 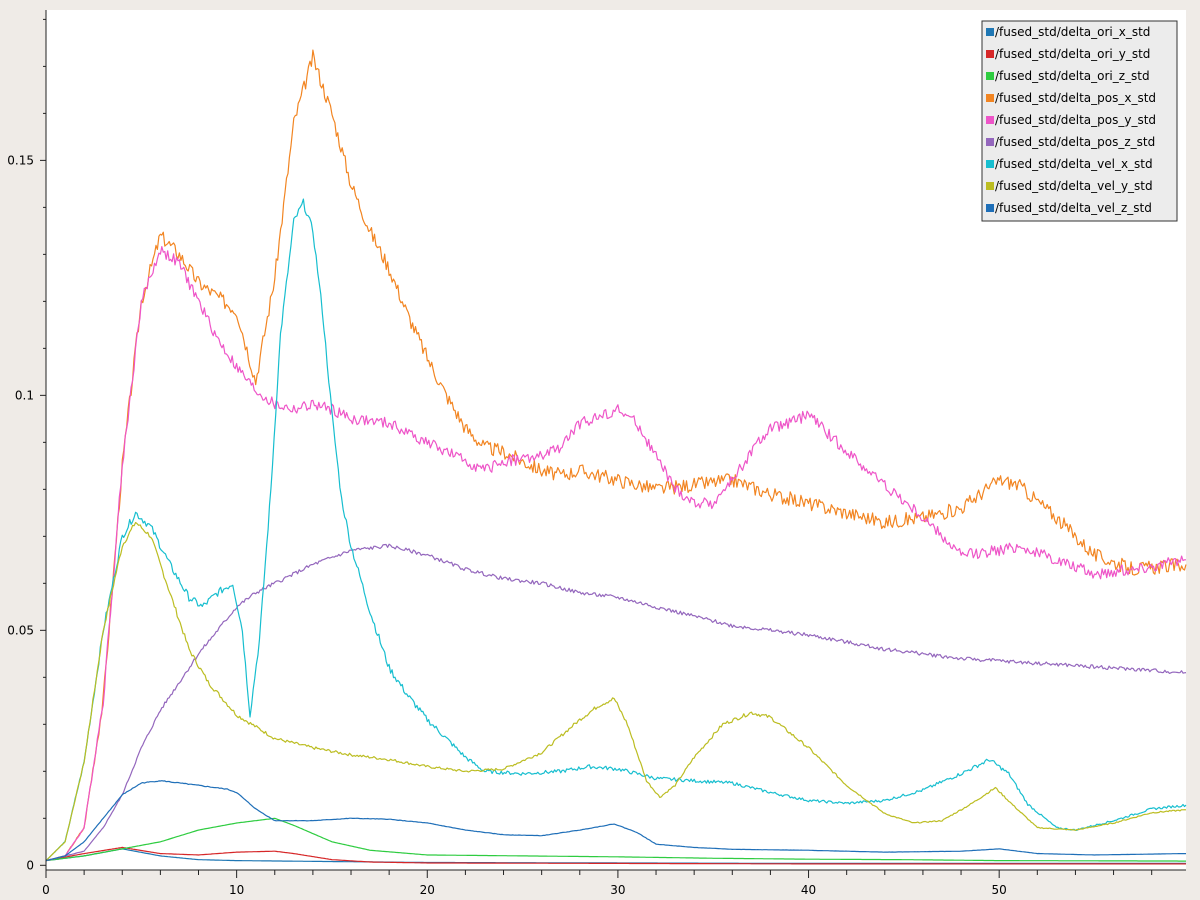 What do you see at coordinates (30, 865) in the screenshot?
I see `y-tick-label: 0` at bounding box center [30, 865].